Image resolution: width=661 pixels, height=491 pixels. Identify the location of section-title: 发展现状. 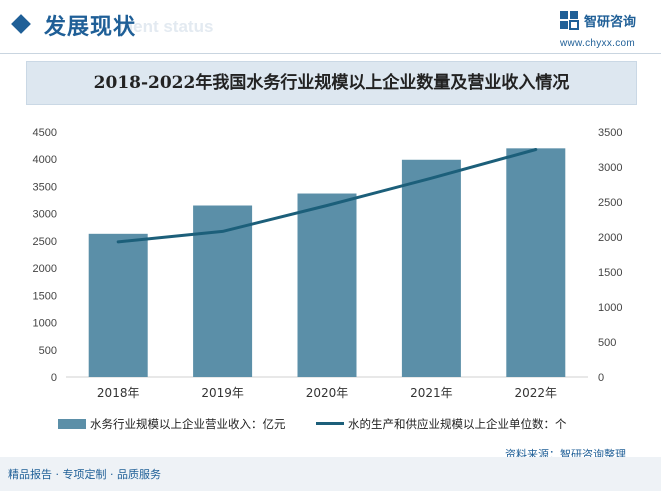
(90, 27).